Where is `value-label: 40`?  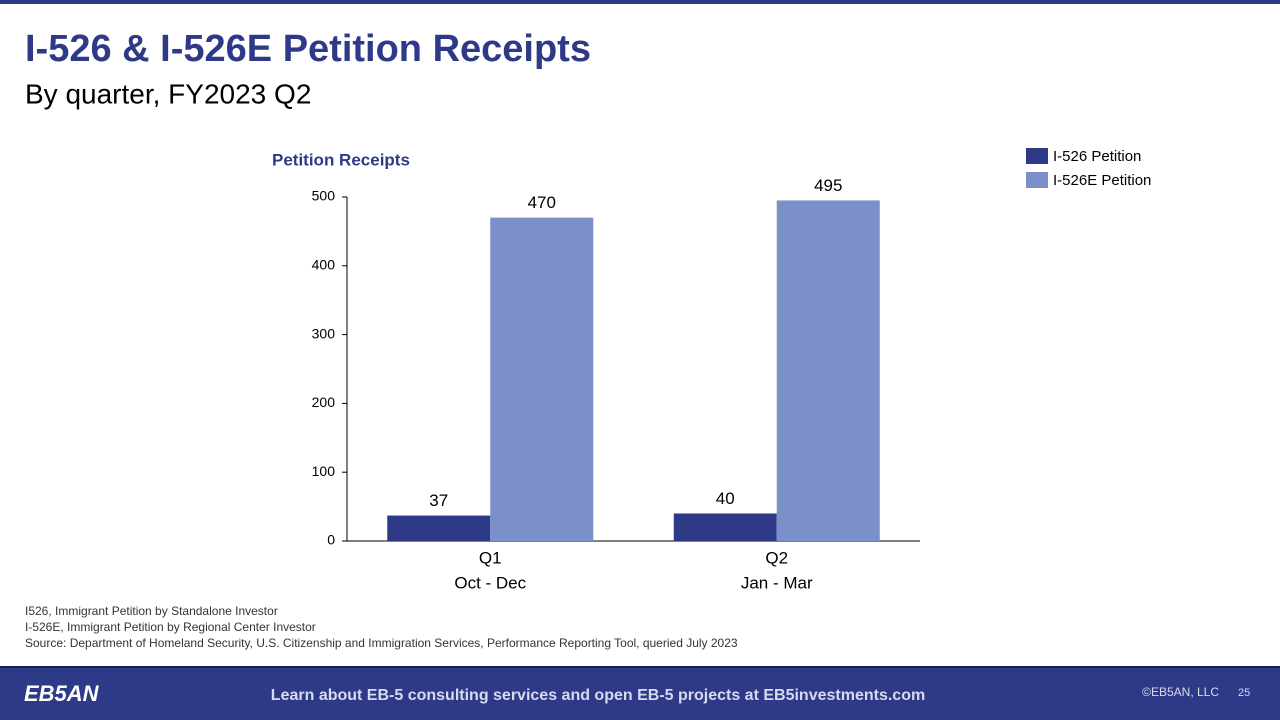 value-label: 40 is located at coordinates (725, 498).